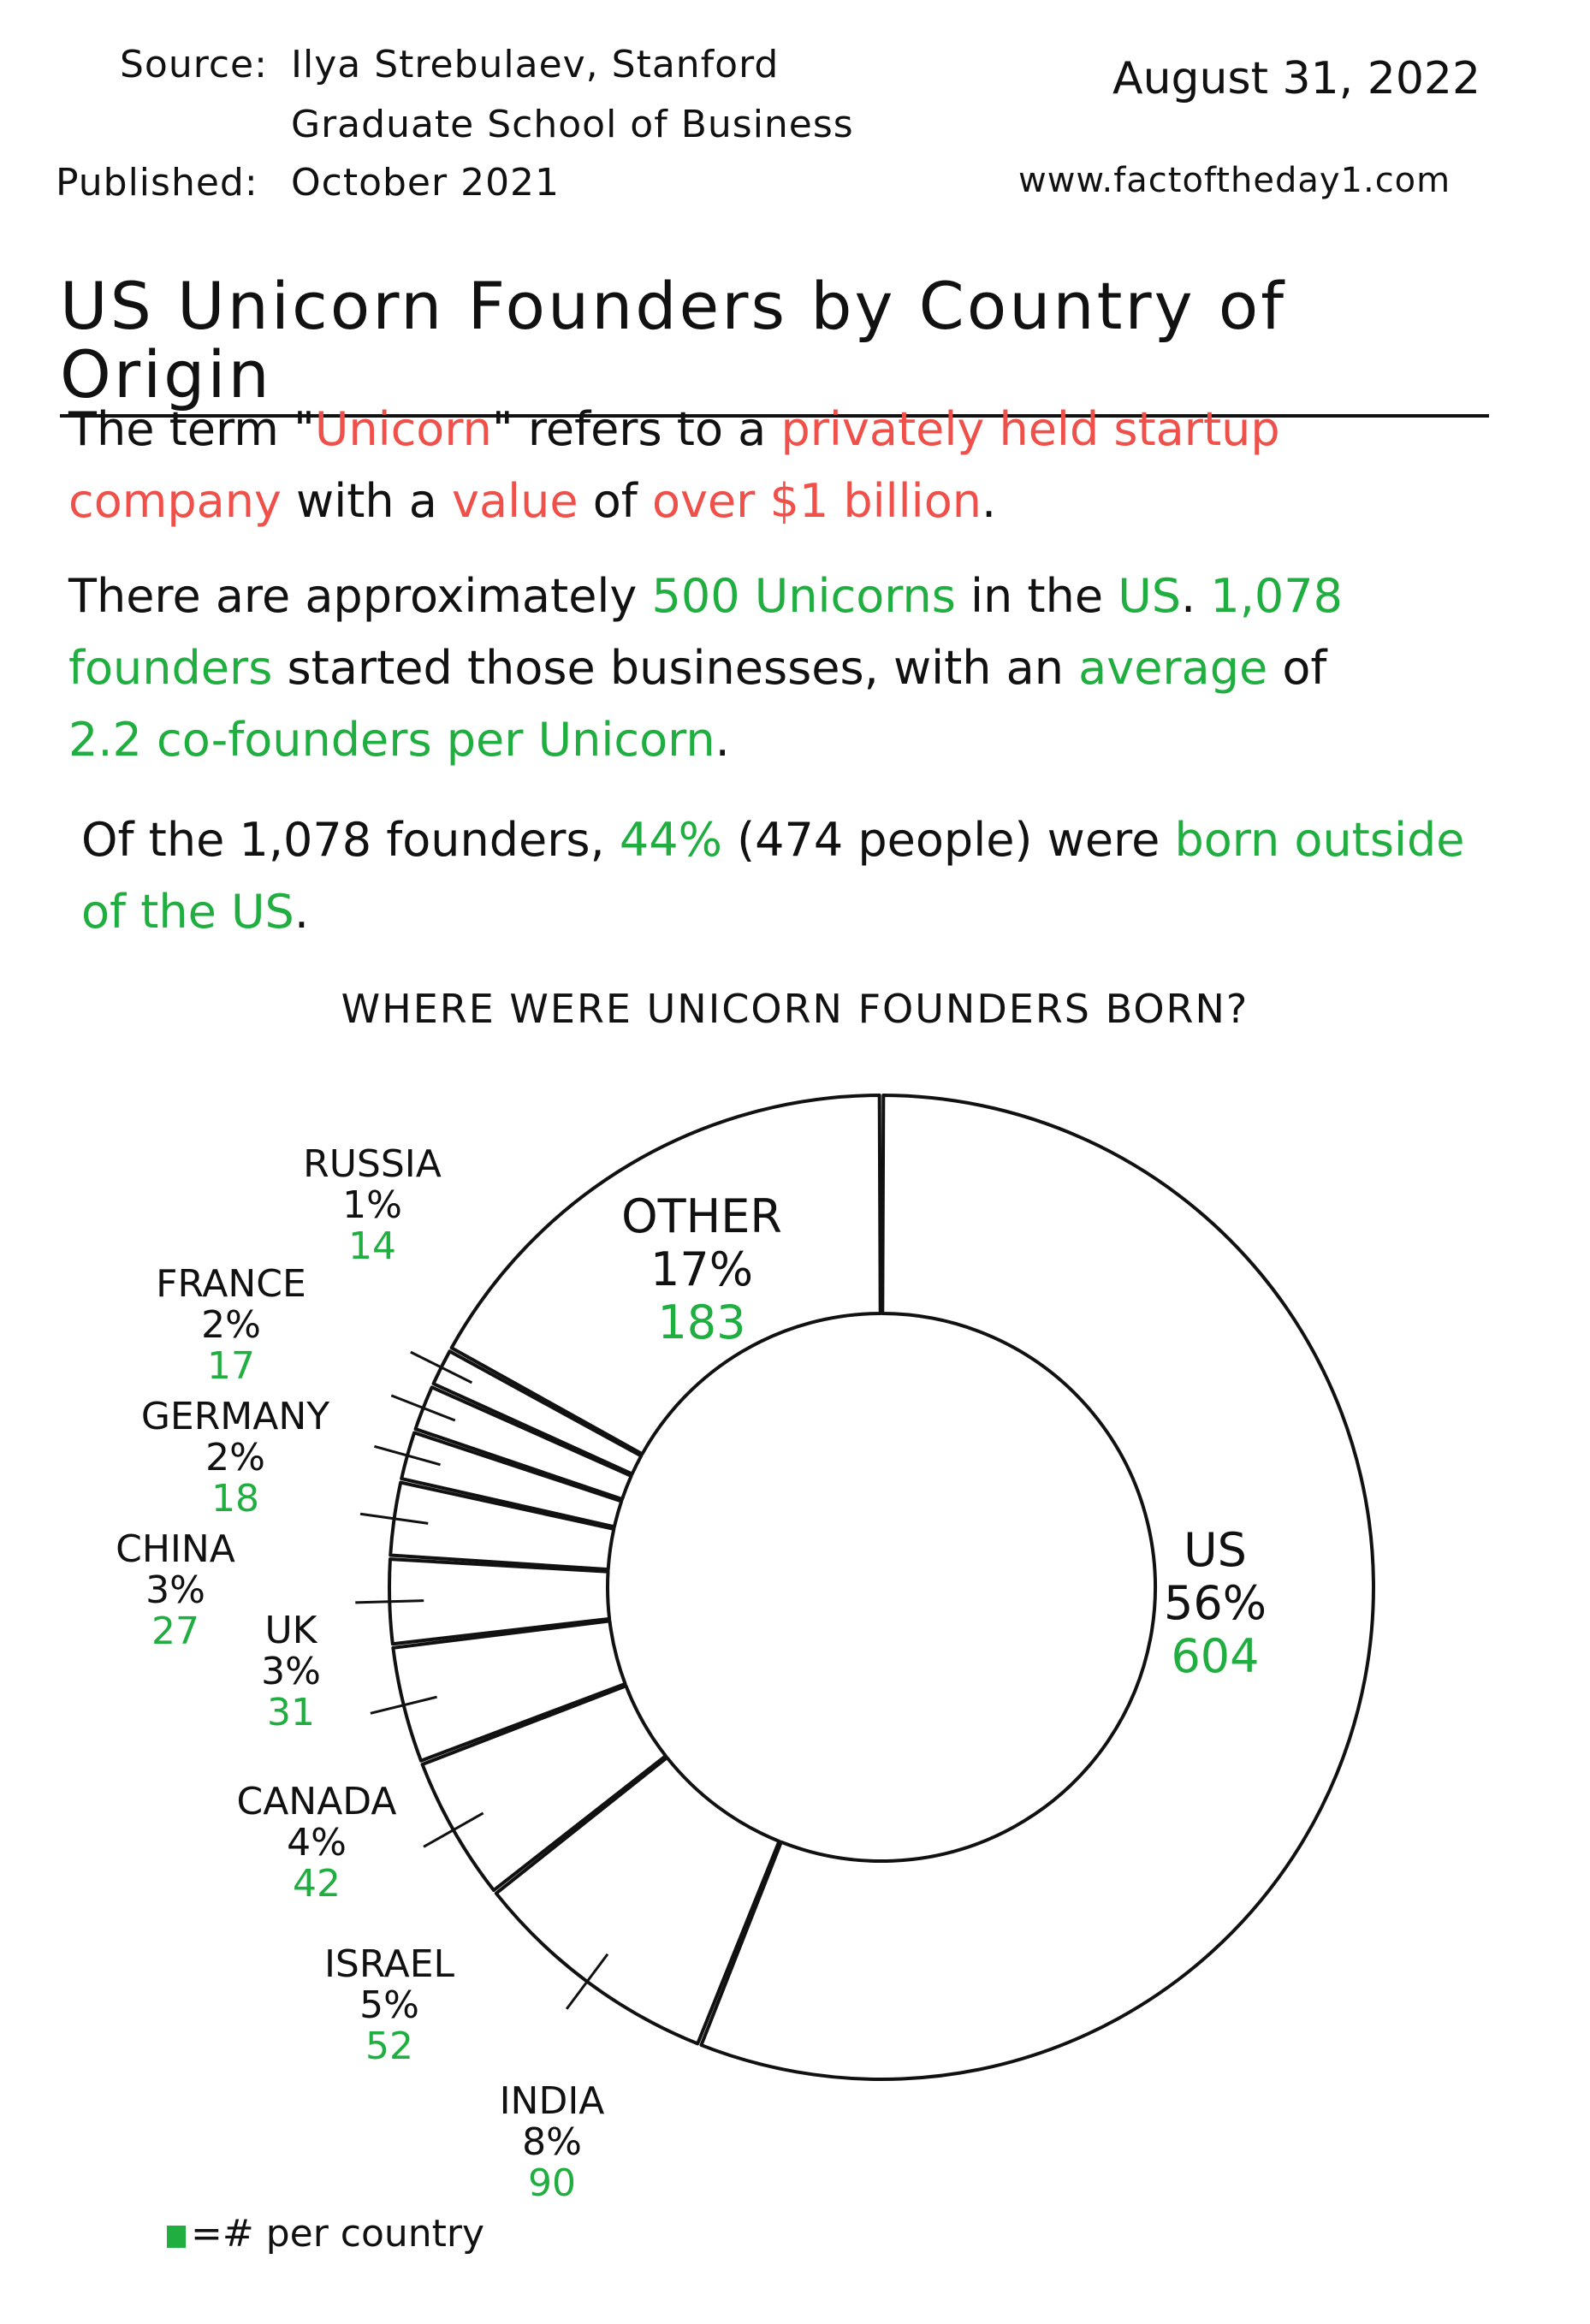  Describe the element at coordinates (372, 1164) in the screenshot. I see `label-russia-name: RUSSIA` at that location.